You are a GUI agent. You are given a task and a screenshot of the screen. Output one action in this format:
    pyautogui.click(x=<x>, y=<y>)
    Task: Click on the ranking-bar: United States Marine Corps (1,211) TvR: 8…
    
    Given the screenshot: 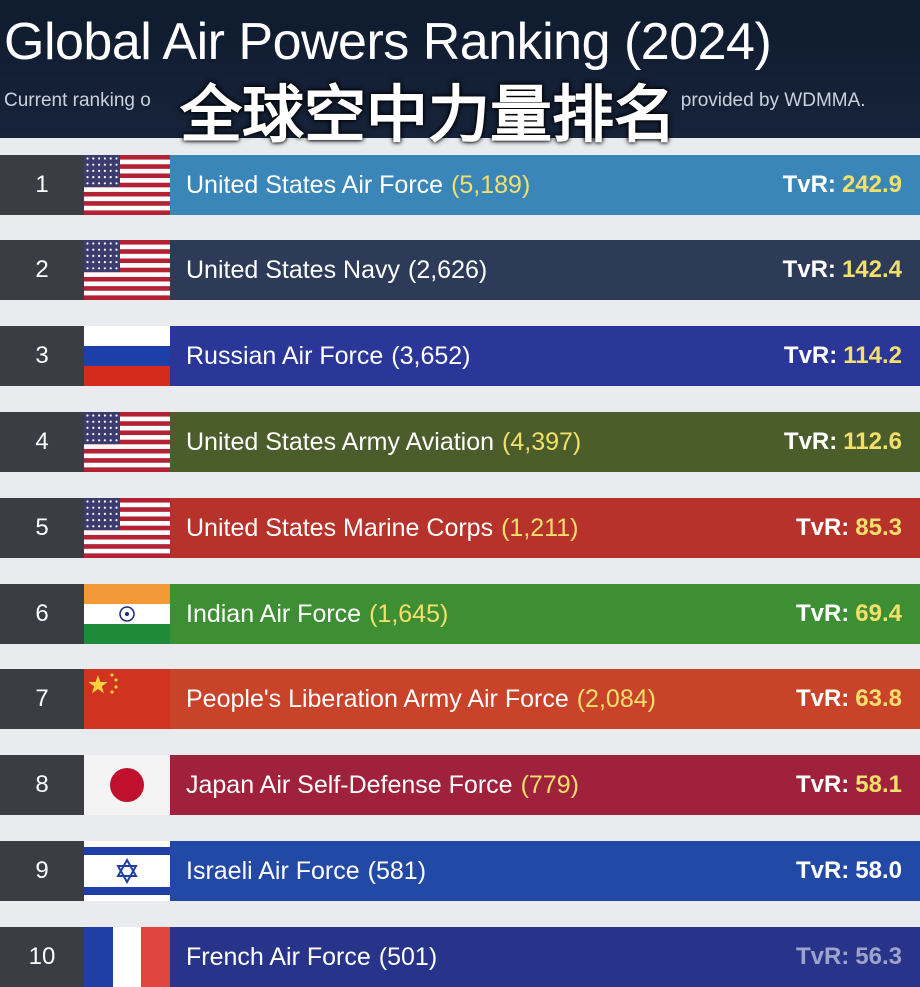 What is the action you would take?
    pyautogui.click(x=545, y=528)
    